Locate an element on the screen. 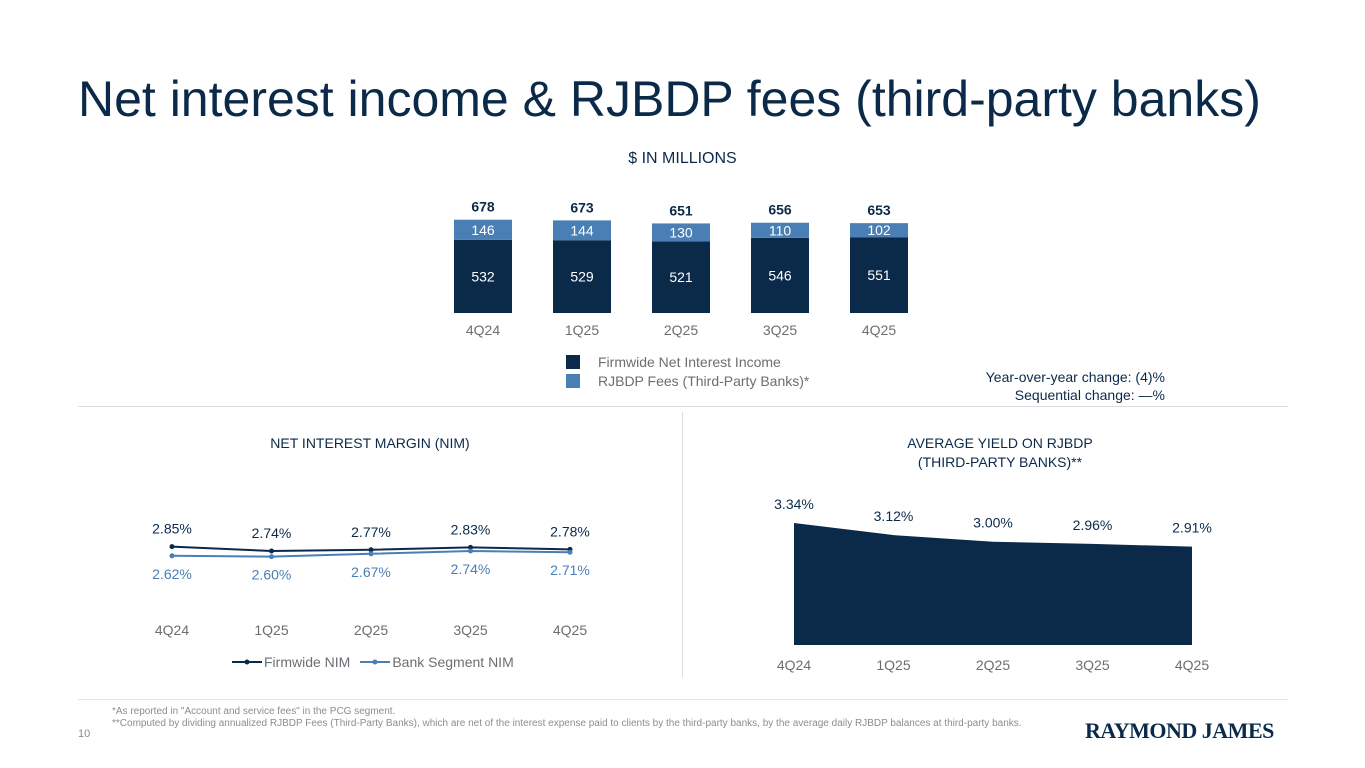 The width and height of the screenshot is (1365, 768). yield-area is located at coordinates (993, 584).